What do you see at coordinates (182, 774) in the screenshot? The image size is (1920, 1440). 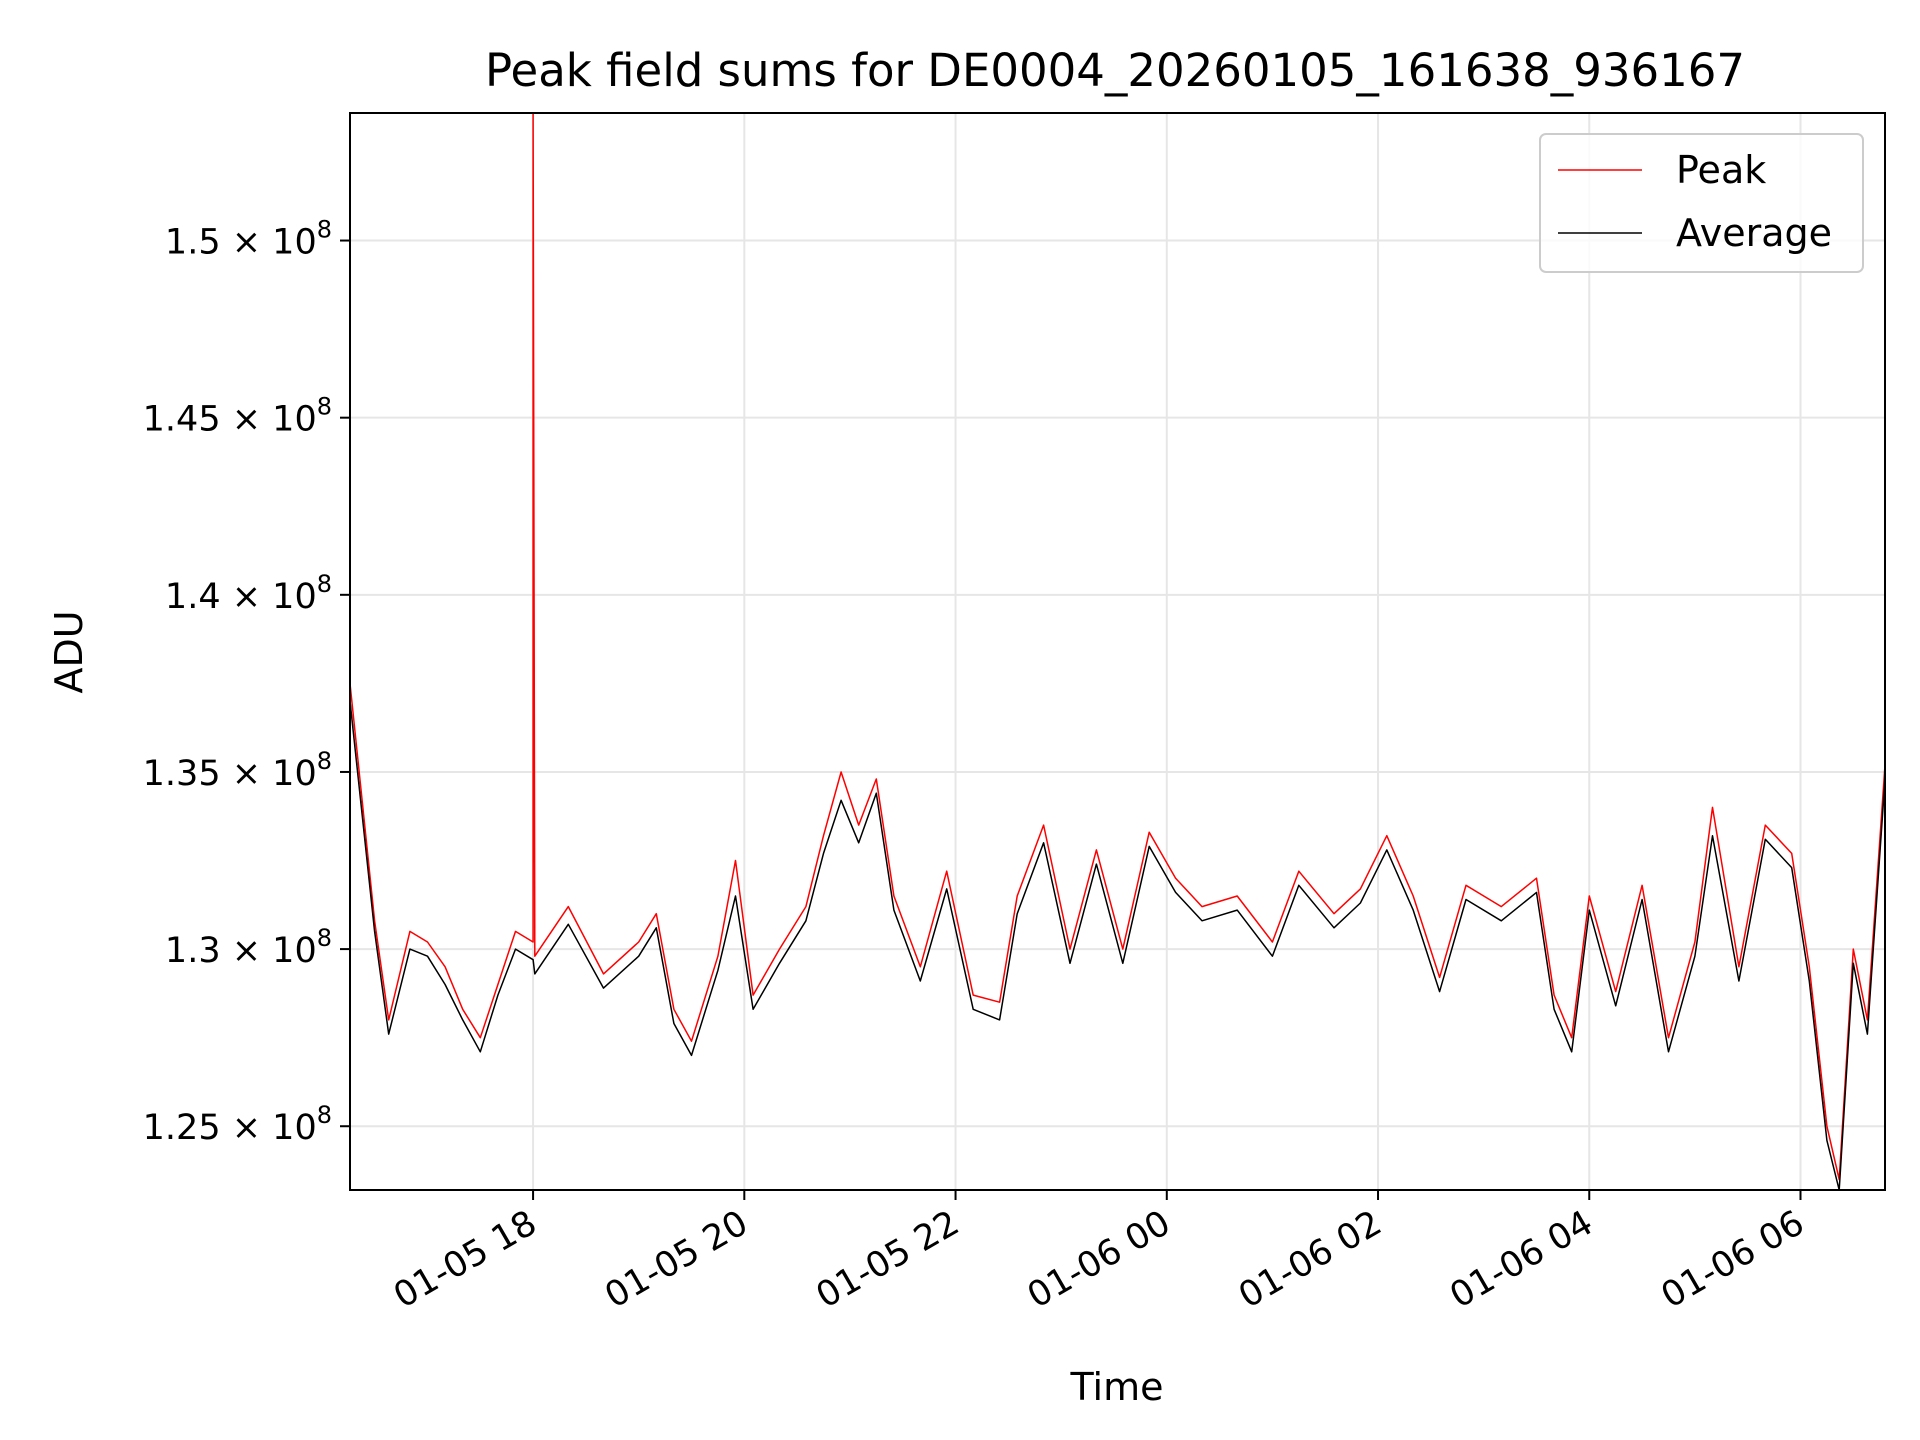 I see `y-tick-mantissa: 1.35` at bounding box center [182, 774].